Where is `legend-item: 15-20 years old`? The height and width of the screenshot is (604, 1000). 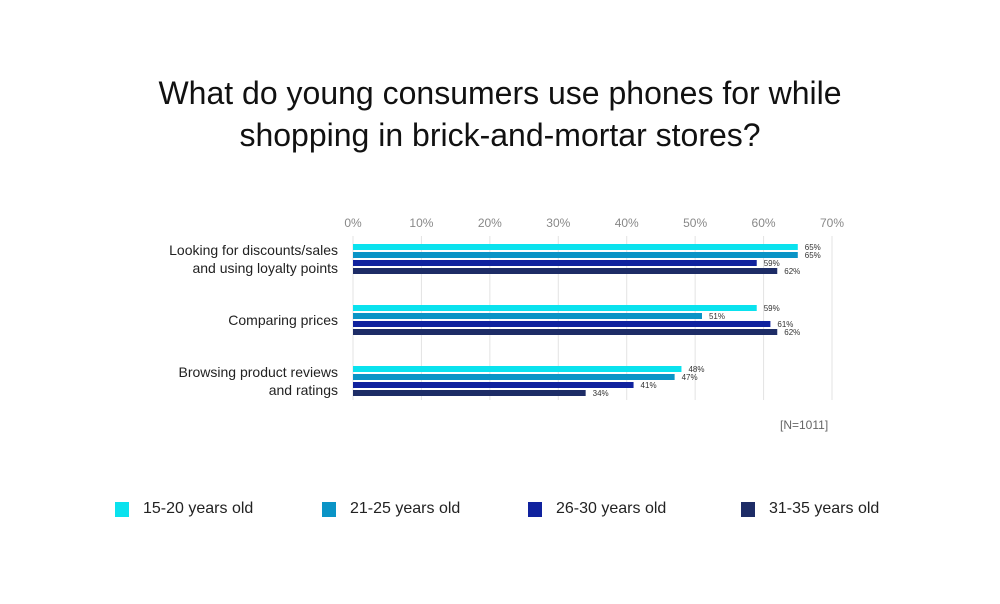
legend-item: 15-20 years old is located at coordinates (184, 509).